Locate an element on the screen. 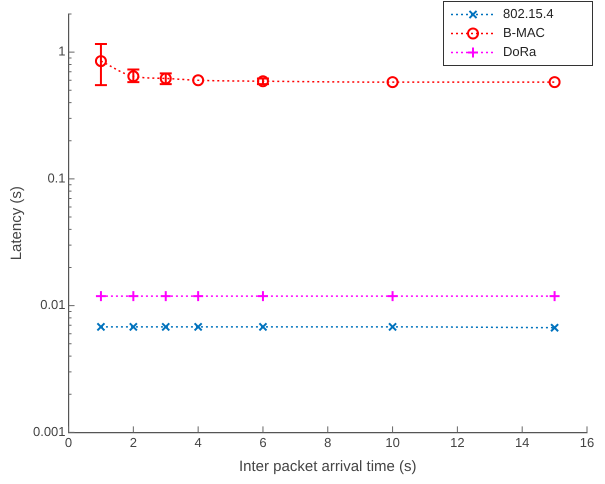 The height and width of the screenshot is (484, 605). legend-label: DoRa is located at coordinates (520, 52).